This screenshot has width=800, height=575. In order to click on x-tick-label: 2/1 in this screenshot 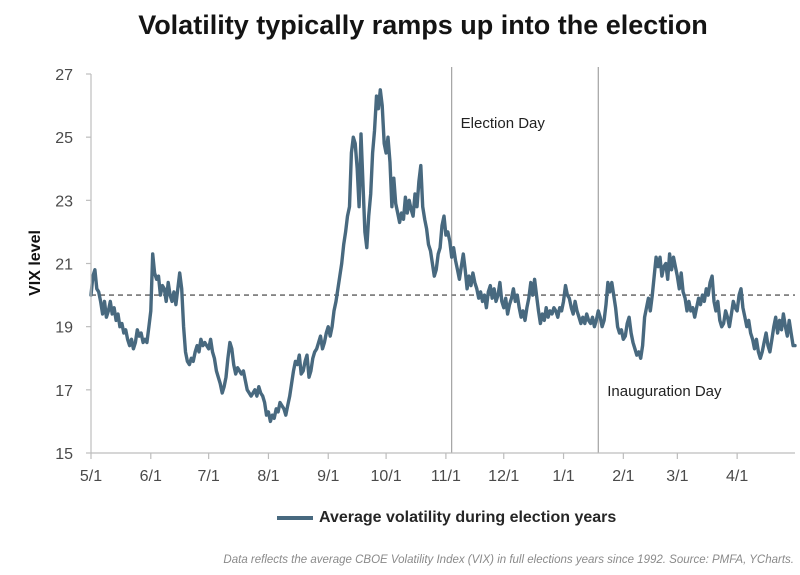, I will do `click(623, 476)`.